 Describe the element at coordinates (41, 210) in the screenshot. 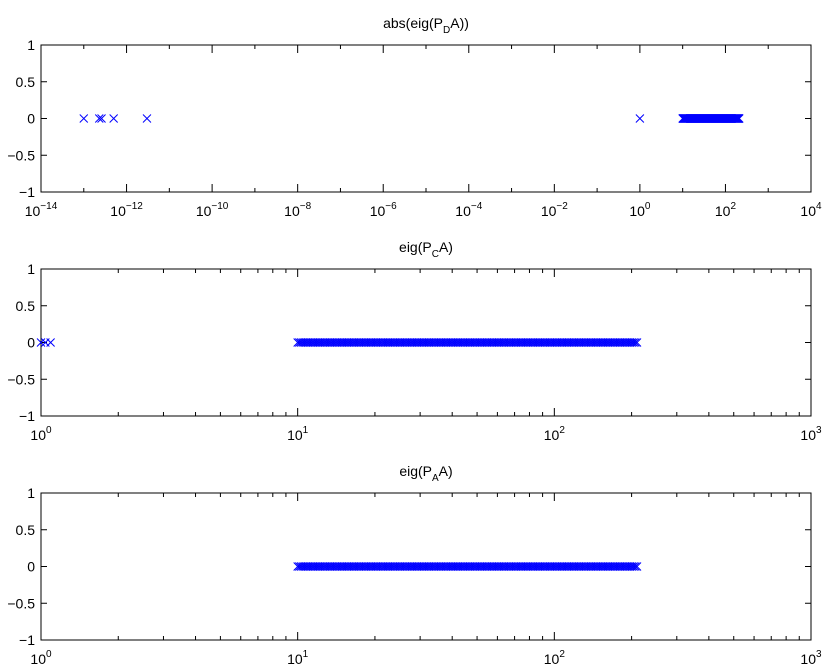

I see `x-tick-label: 10⁻¹⁴` at that location.